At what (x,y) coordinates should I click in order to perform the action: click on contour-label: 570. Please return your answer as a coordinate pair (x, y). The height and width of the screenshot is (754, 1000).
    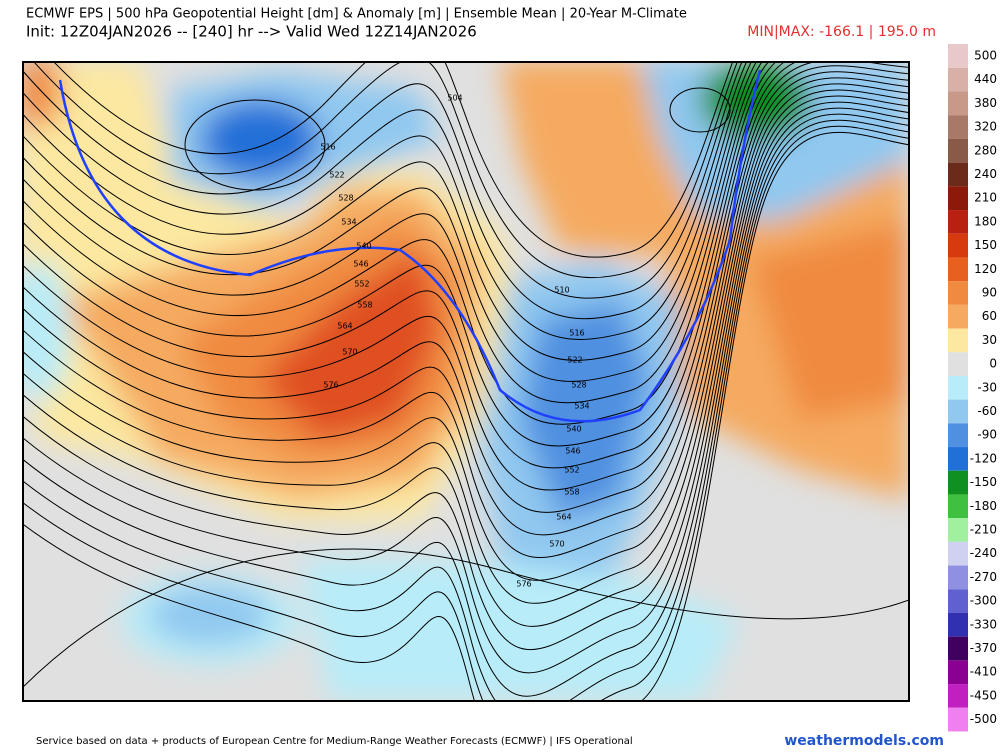
    Looking at the image, I should click on (556, 544).